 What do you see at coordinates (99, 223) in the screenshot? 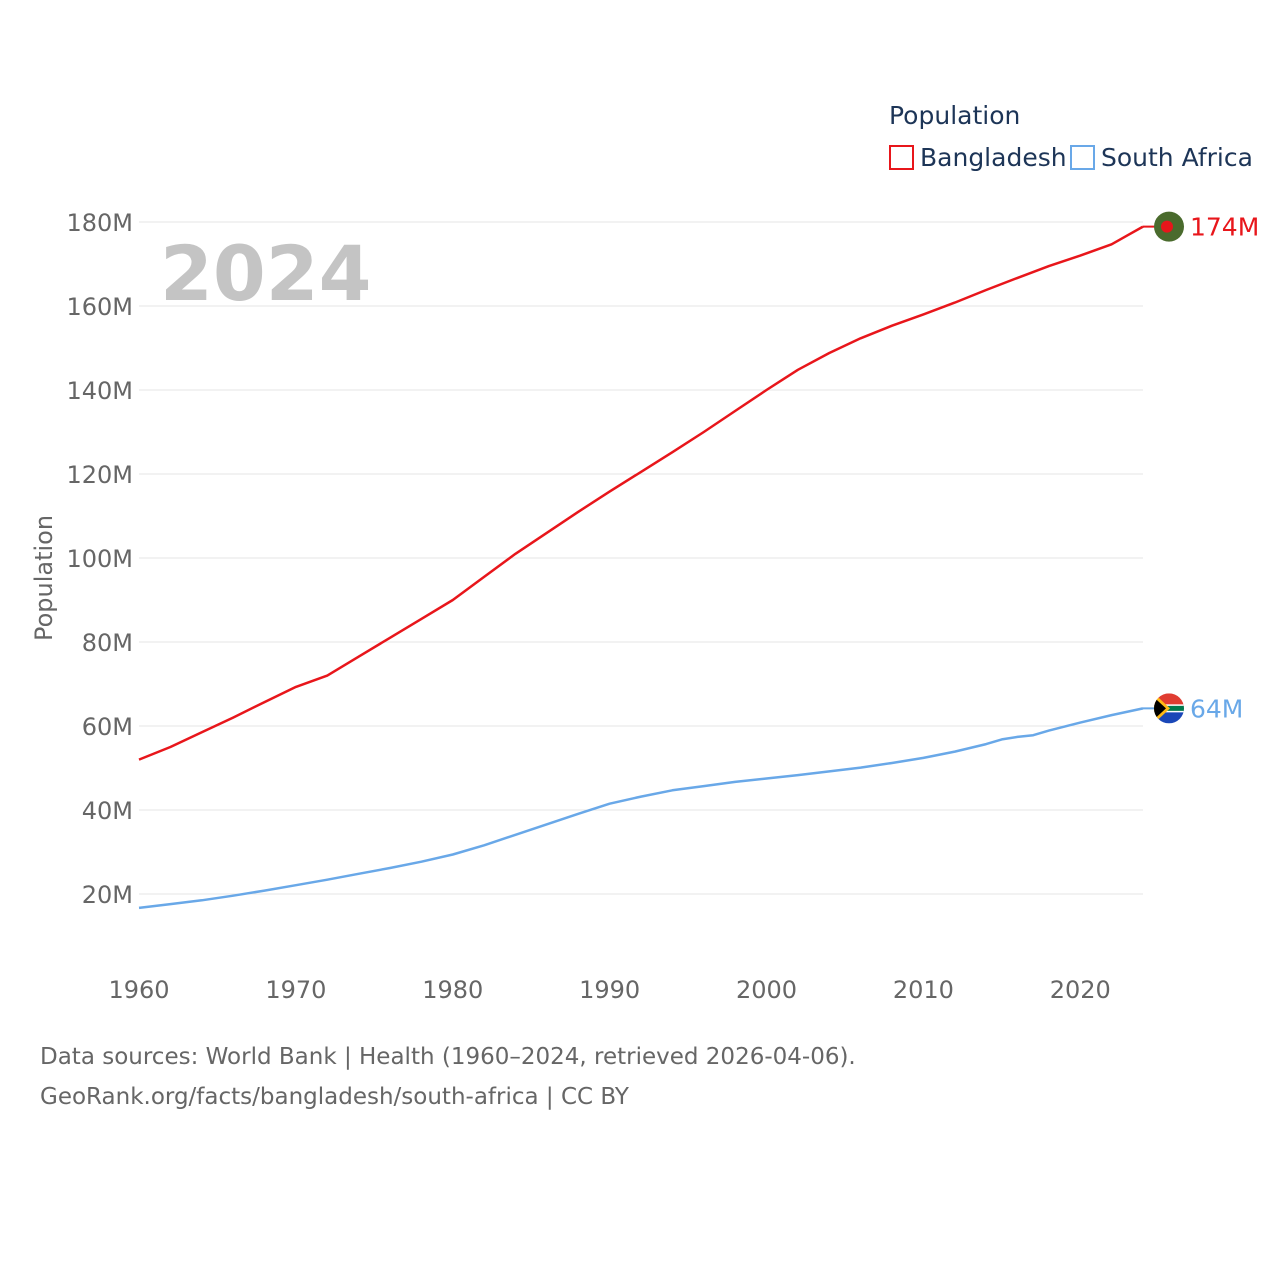
I see `y-tick-label: 180M` at bounding box center [99, 223].